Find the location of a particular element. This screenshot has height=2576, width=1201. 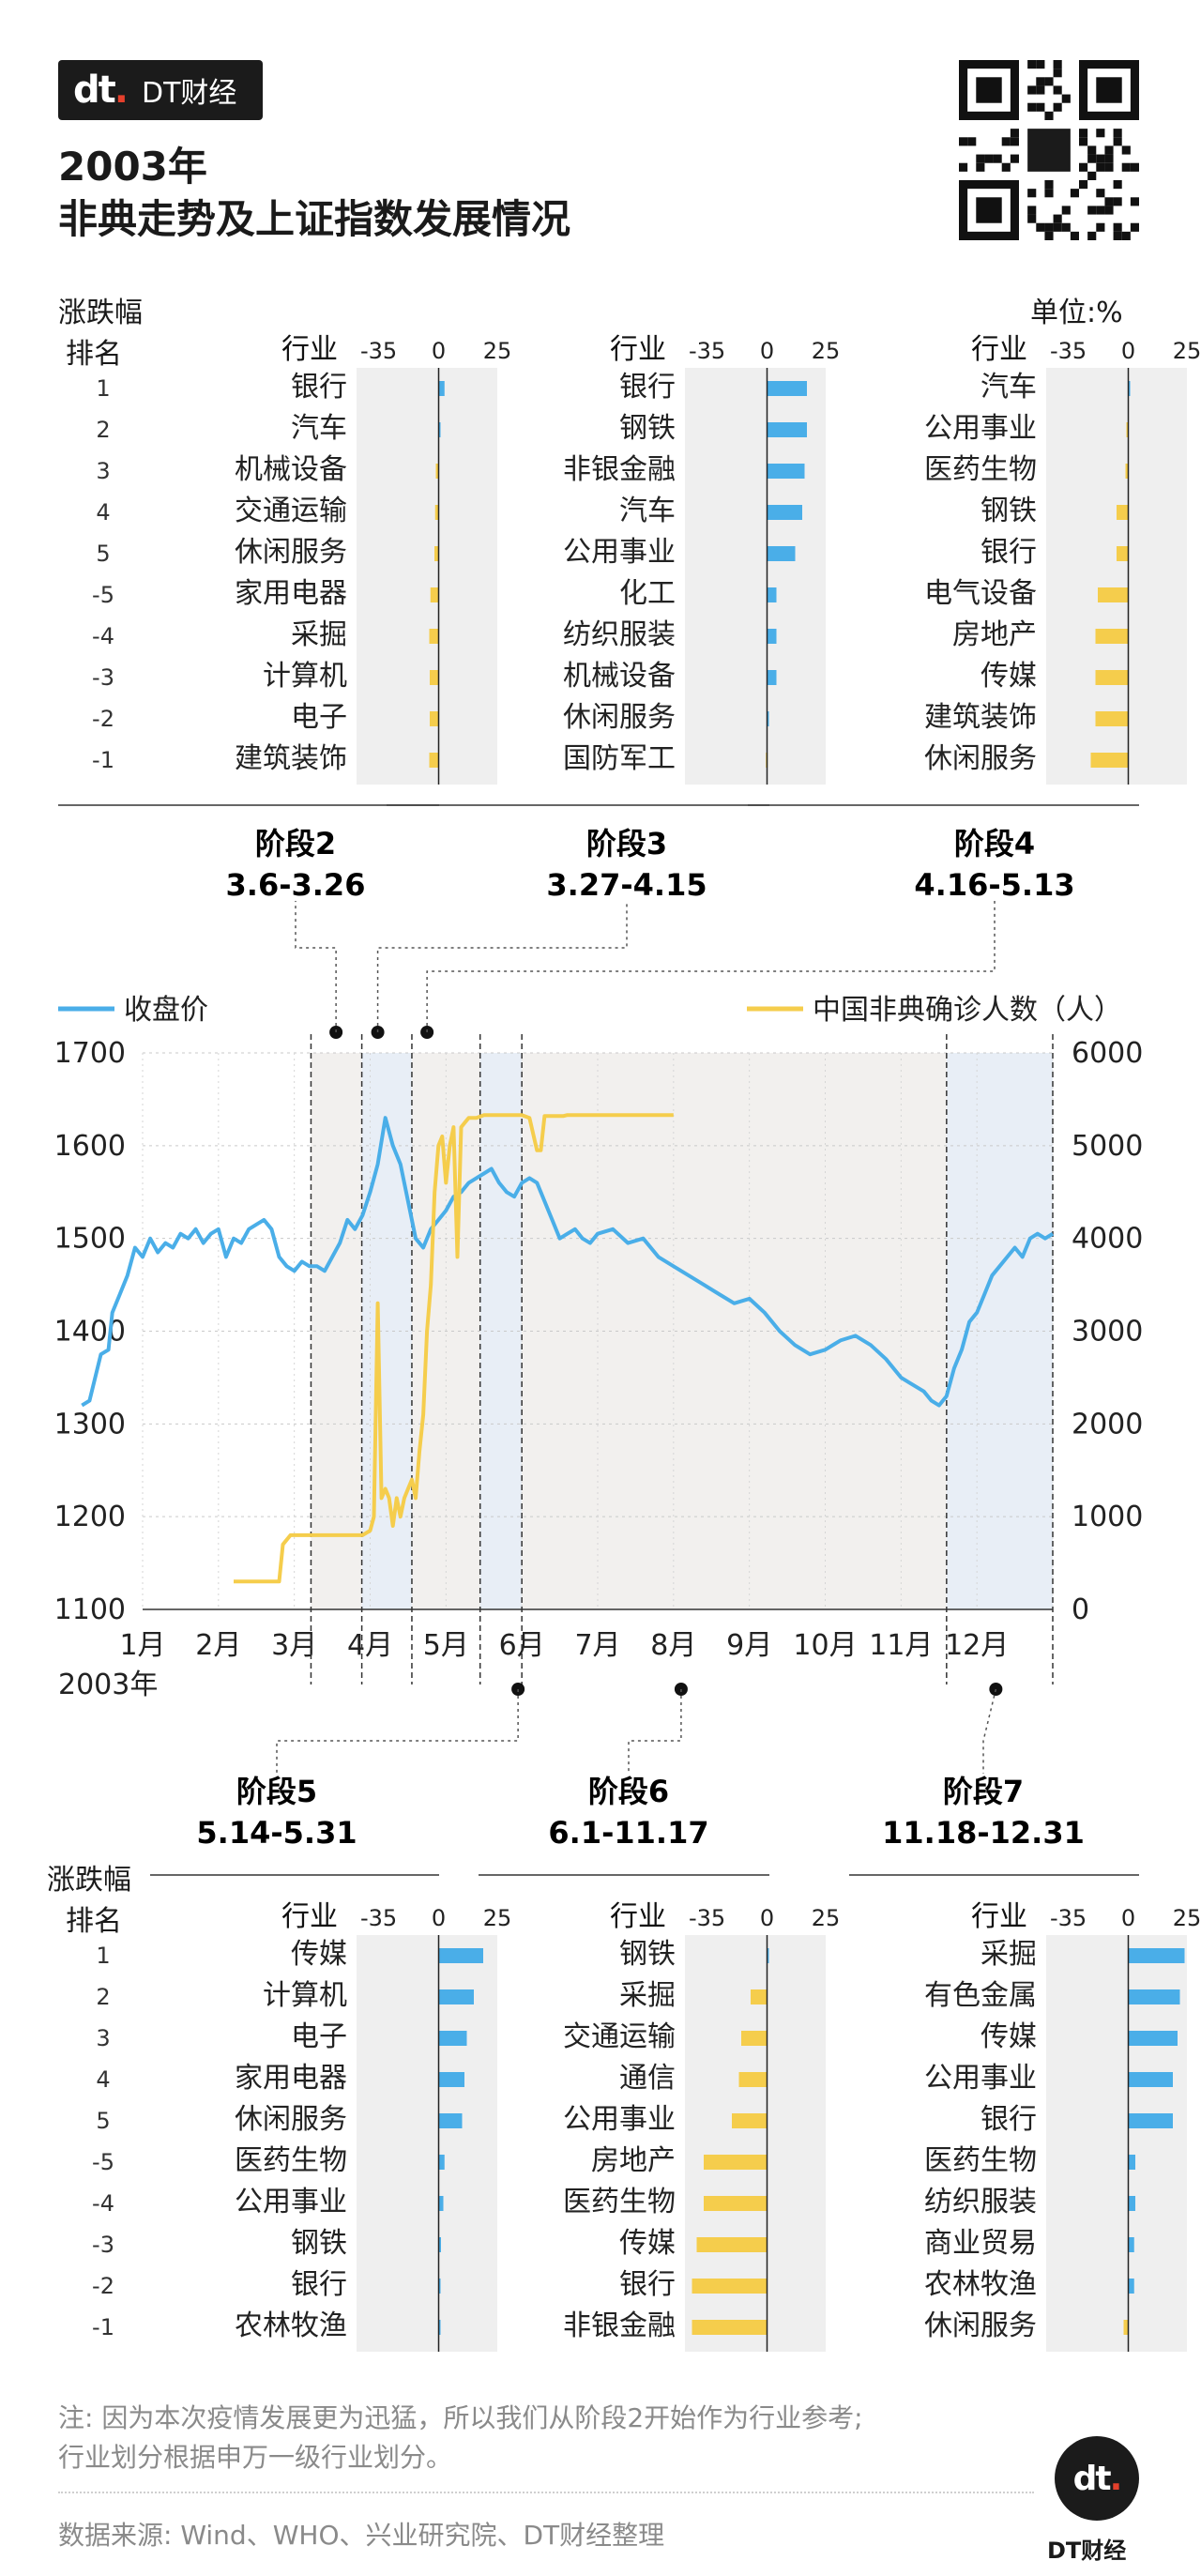

panel-background is located at coordinates (427, 576).